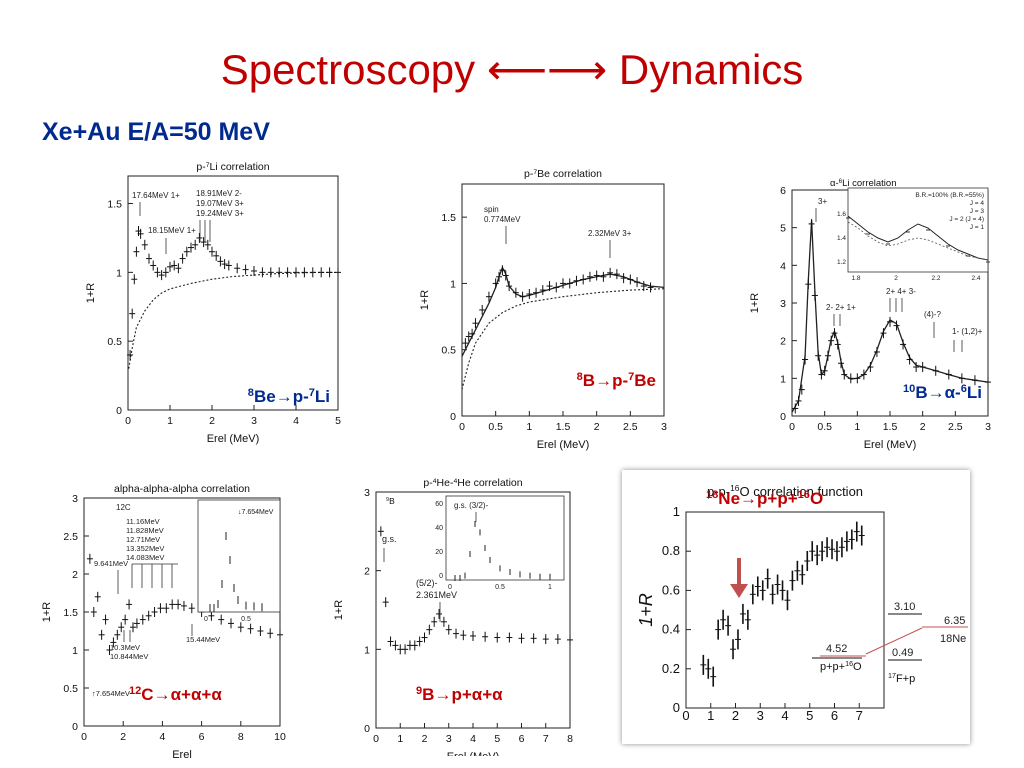 The image size is (1024, 768). Describe the element at coordinates (172, 230) in the screenshot. I see `annotation-18-15: 18.15MeV 1+` at that location.